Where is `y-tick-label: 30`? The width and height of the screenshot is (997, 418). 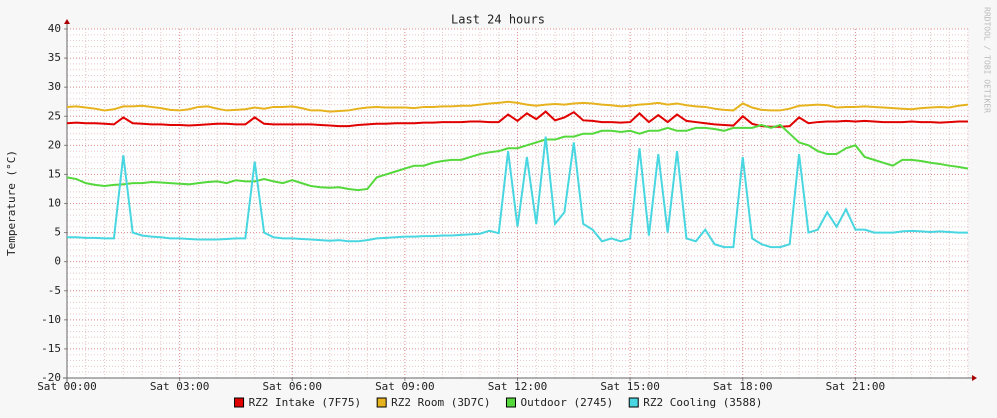 y-tick-label: 30 is located at coordinates (54, 86).